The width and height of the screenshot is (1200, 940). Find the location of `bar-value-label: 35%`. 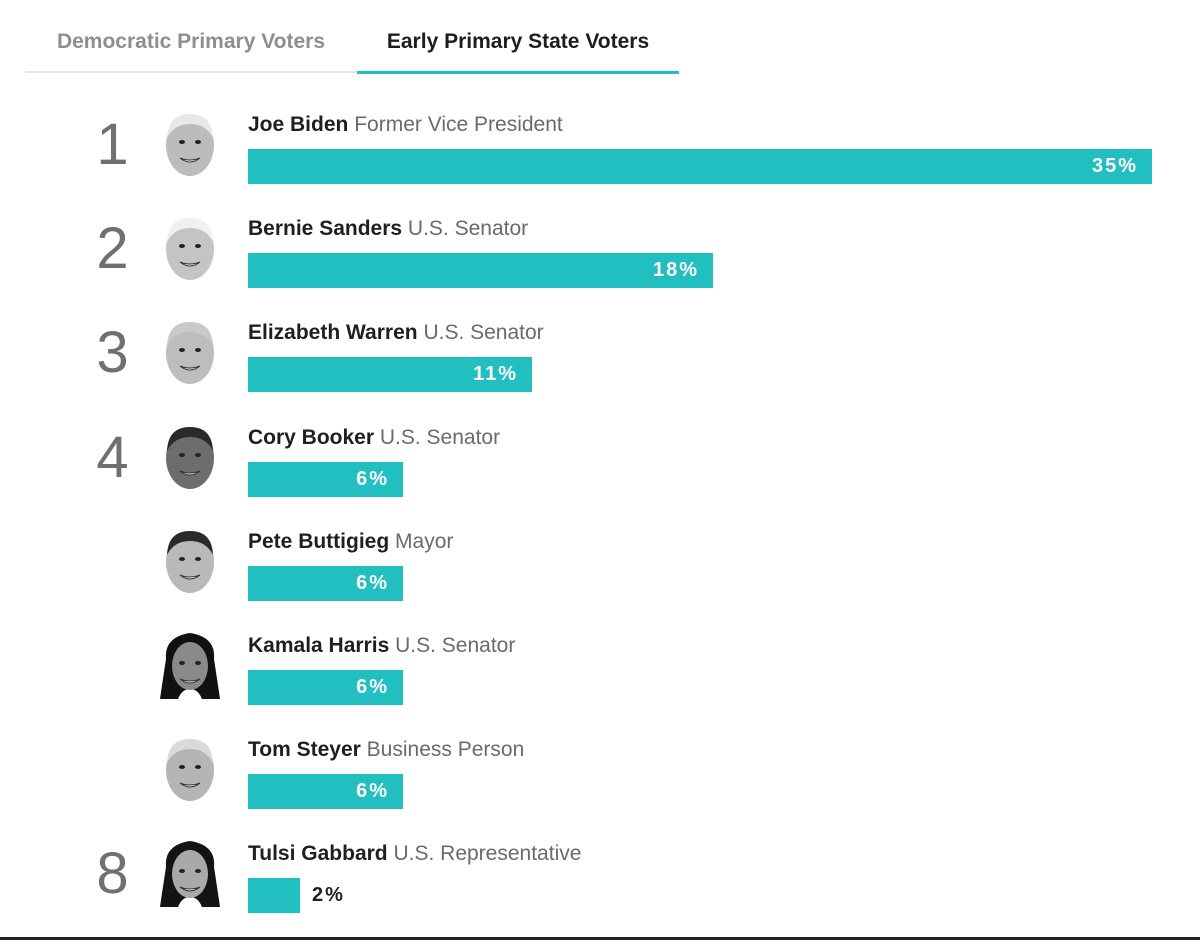

bar-value-label: 35% is located at coordinates (1114, 166).